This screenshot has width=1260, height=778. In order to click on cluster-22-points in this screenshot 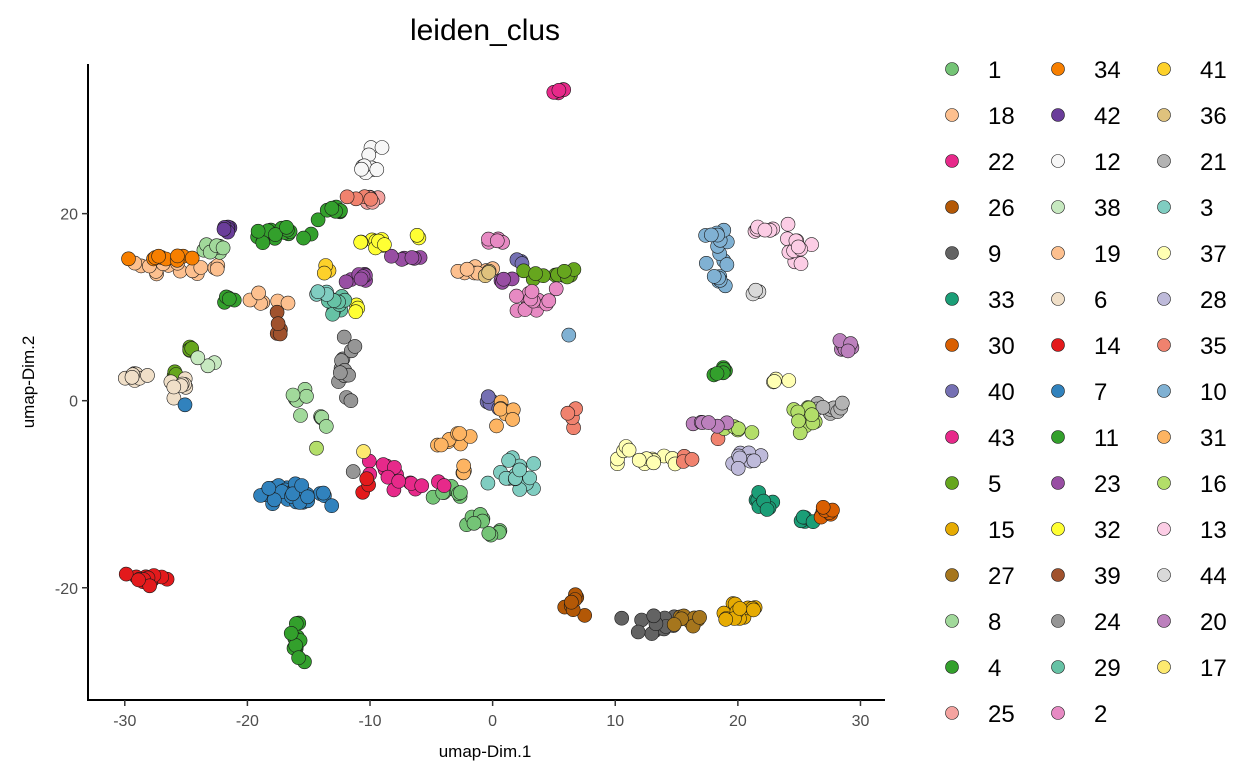, I will do `click(559, 91)`.